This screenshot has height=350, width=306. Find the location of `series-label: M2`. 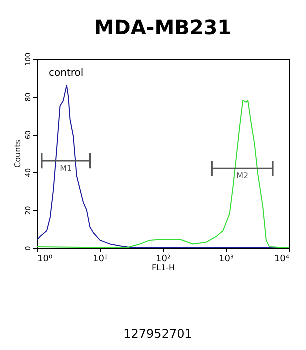

series-label: M2 is located at coordinates (242, 176).